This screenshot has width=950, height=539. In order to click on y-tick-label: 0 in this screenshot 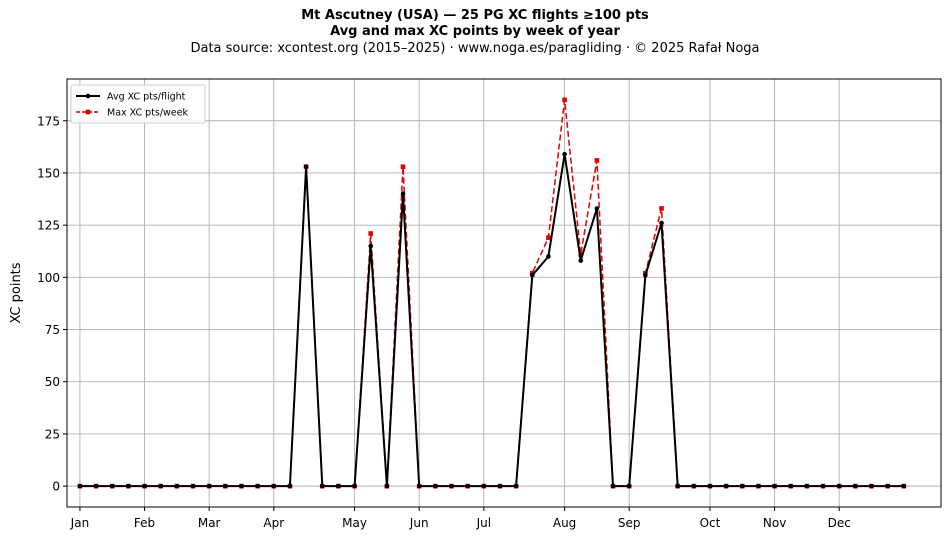, I will do `click(56, 487)`.